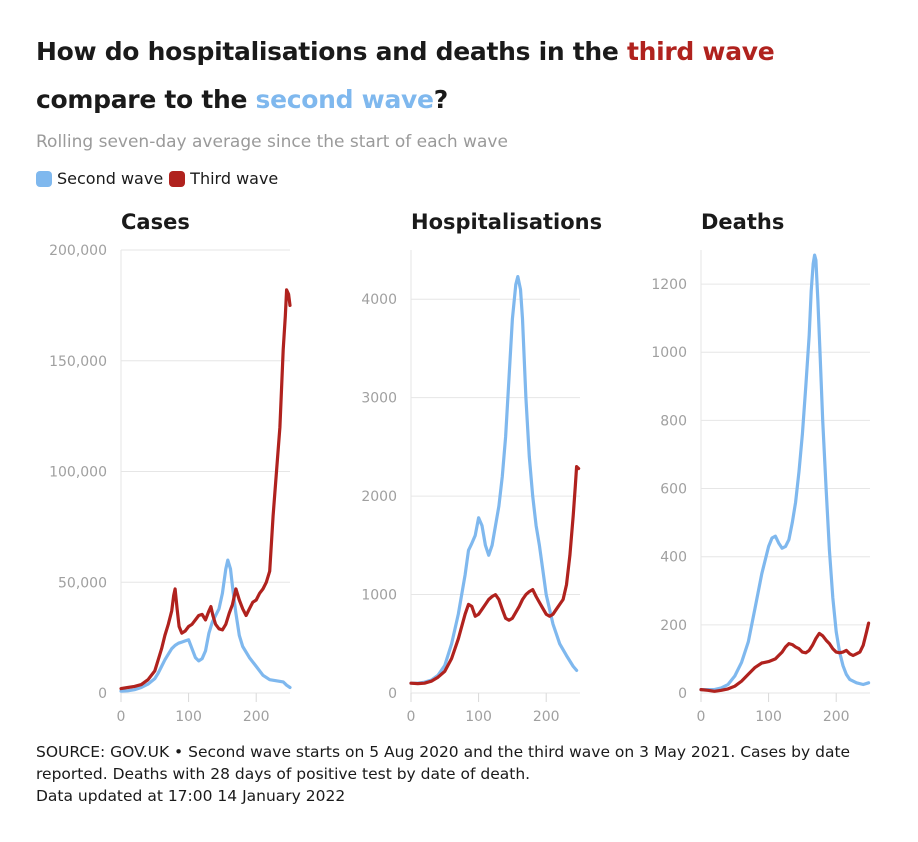  What do you see at coordinates (673, 490) in the screenshot?
I see `deaths-y-tick-label: 600` at bounding box center [673, 490].